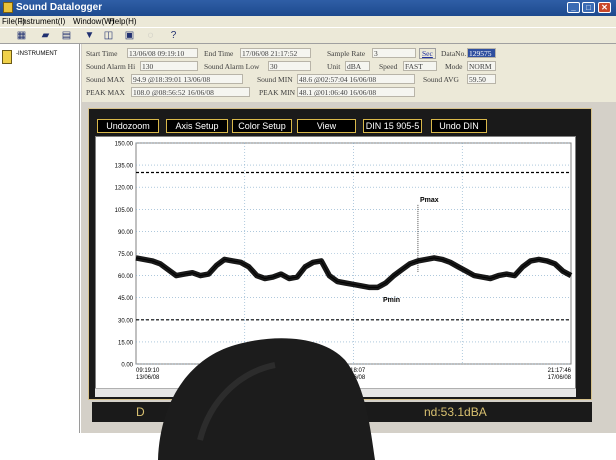  I want to click on instrument-sidebar: -INSTRUMENT, so click(40, 238).